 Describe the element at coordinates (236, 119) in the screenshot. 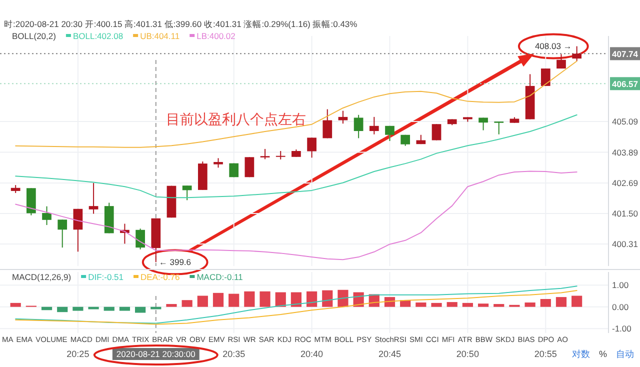

I see `annotation: 目前以盈利八个点左右` at that location.